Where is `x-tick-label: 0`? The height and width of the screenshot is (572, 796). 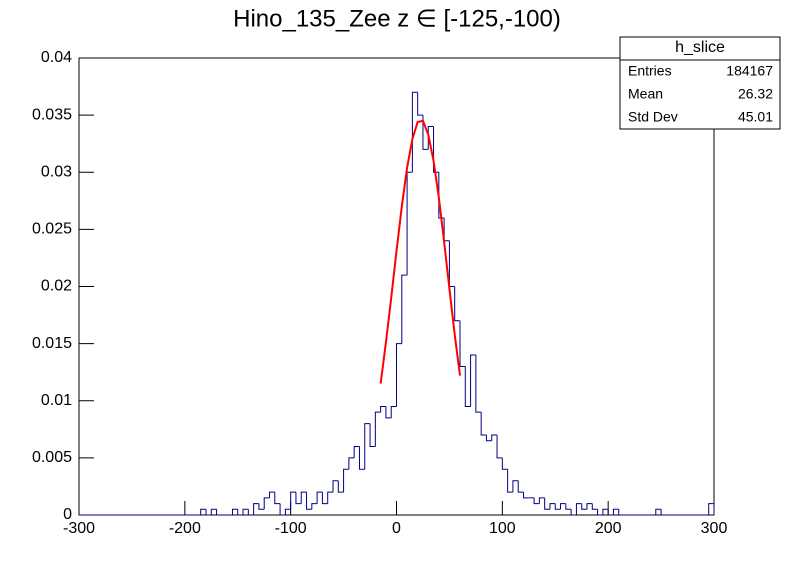
x-tick-label: 0 is located at coordinates (396, 528).